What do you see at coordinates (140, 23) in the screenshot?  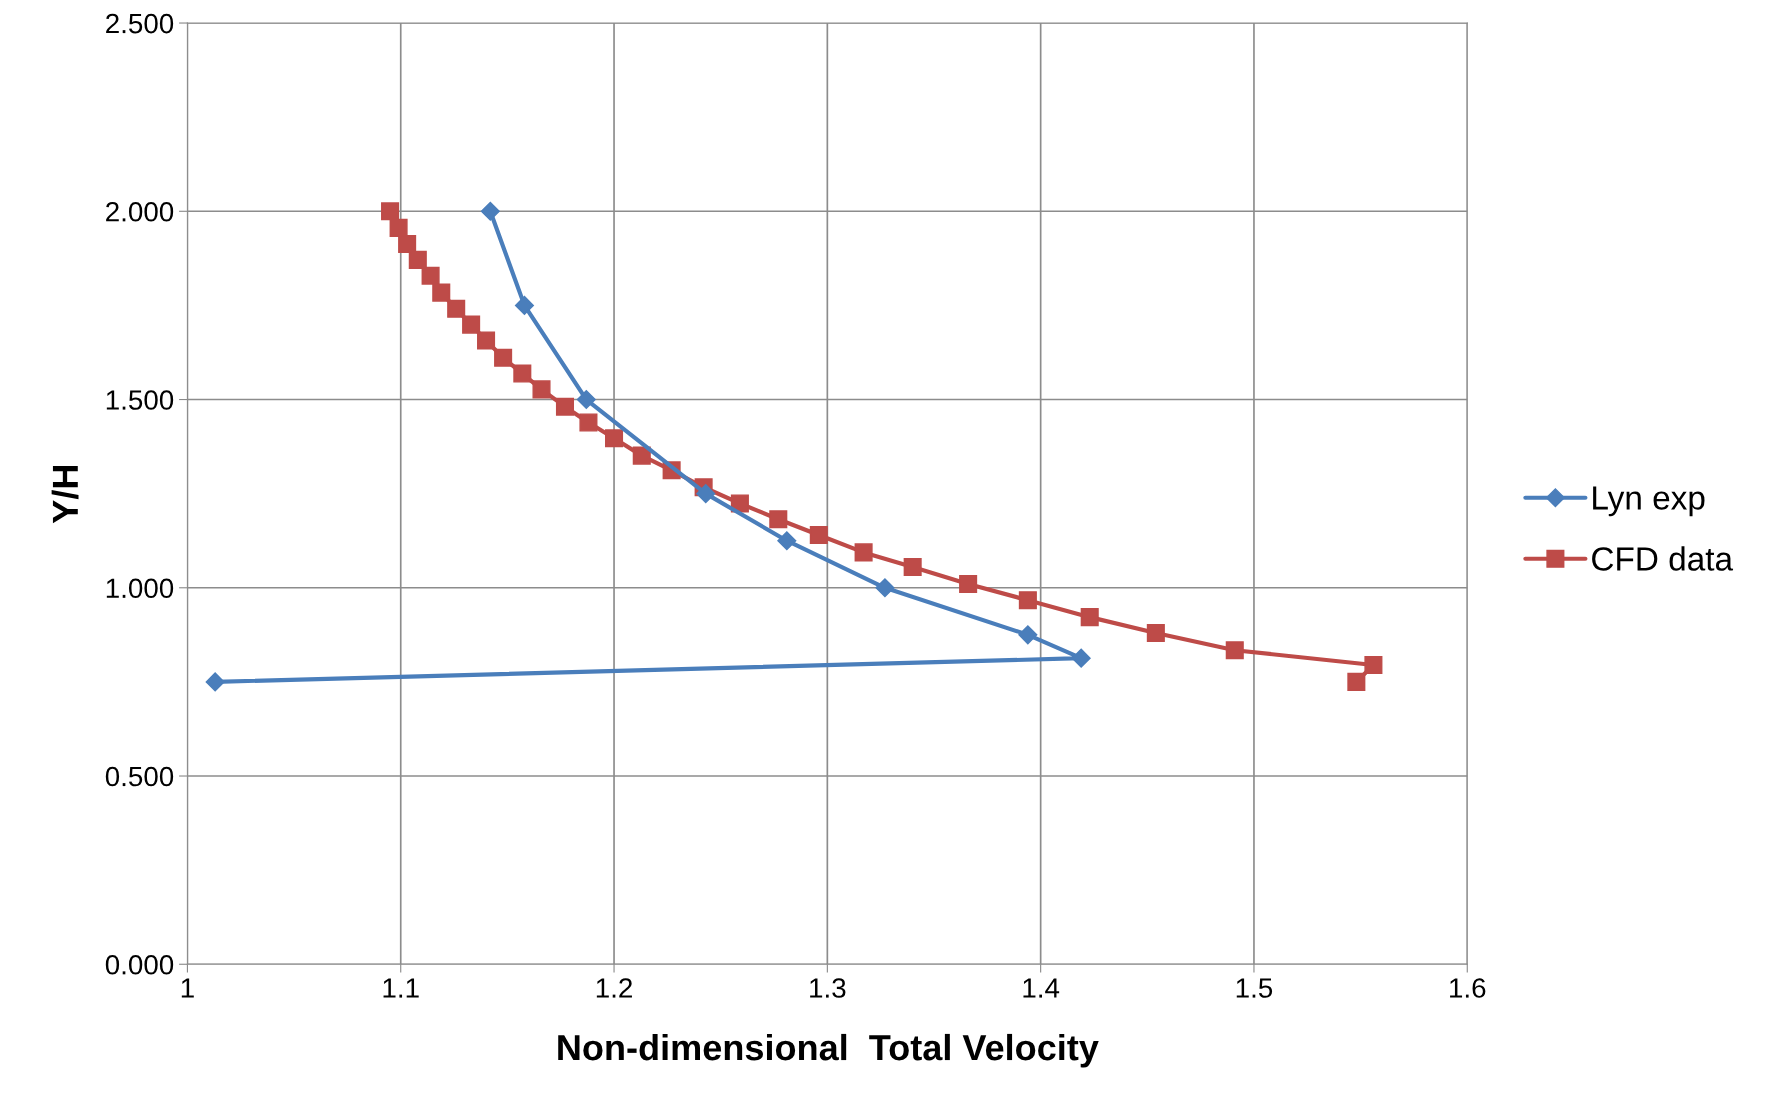 I see `y-tick-label: 2.500` at bounding box center [140, 23].